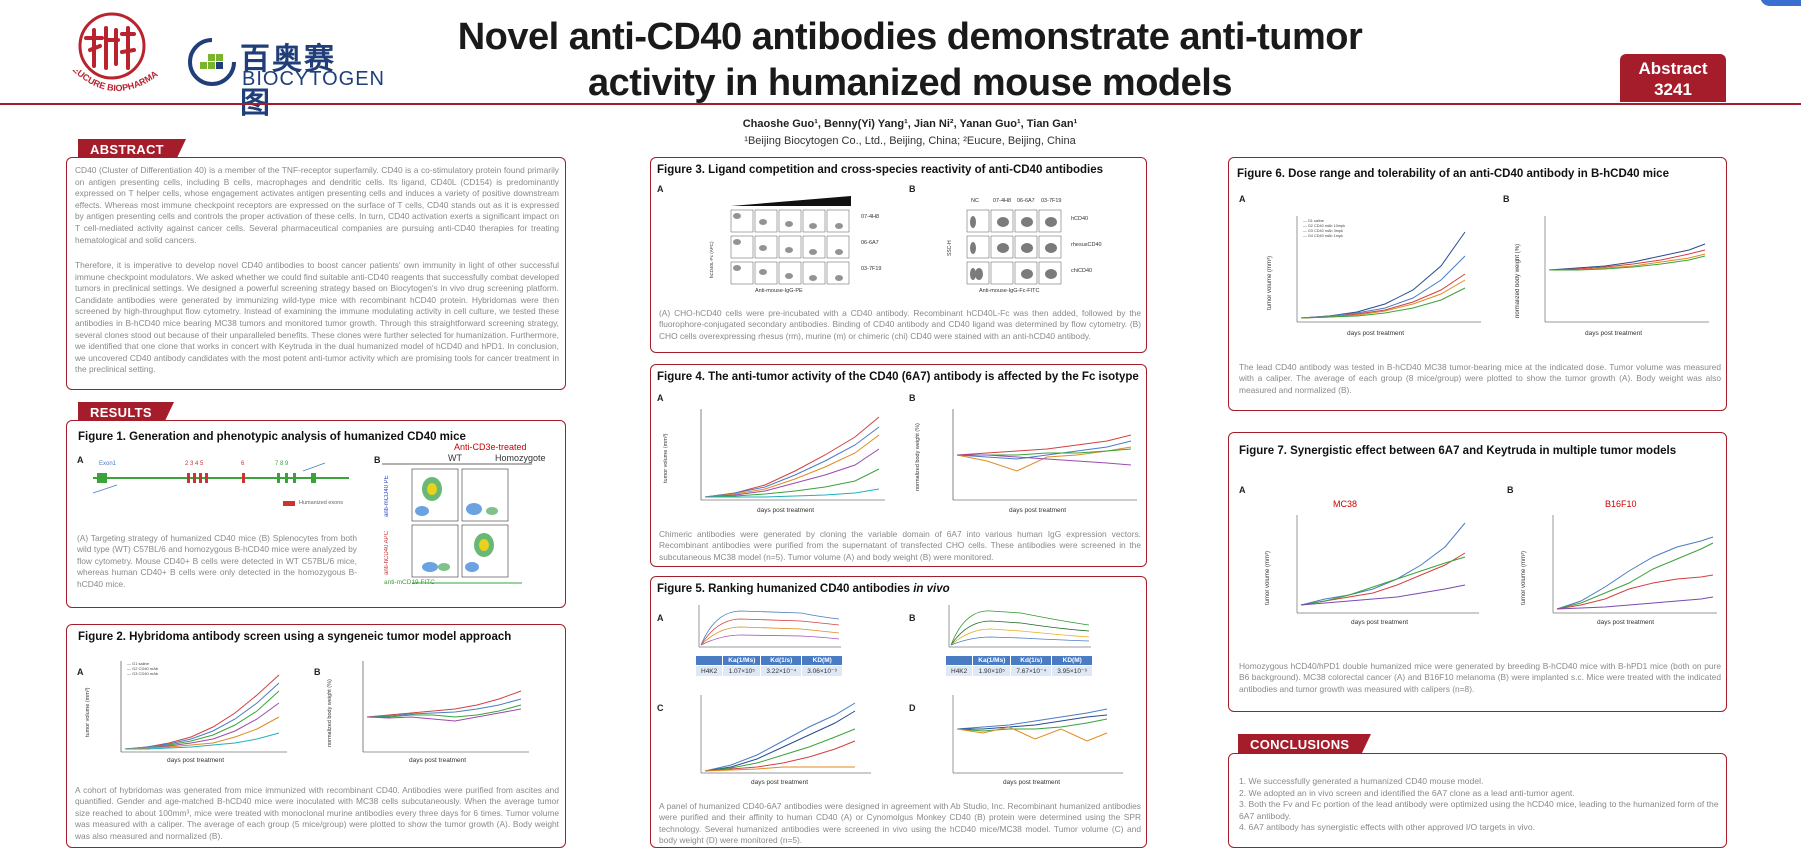 This screenshot has height=861, width=1801. What do you see at coordinates (660, 708) in the screenshot?
I see `fig5-label-c: C` at bounding box center [660, 708].